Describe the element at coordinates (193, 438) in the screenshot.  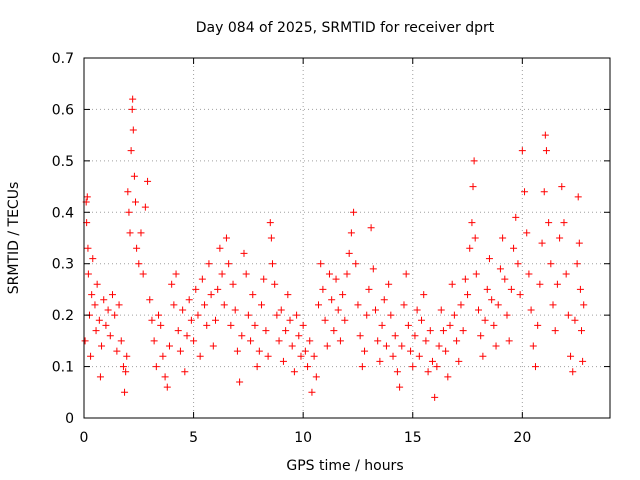
I see `x-tick-label: 5` at that location.